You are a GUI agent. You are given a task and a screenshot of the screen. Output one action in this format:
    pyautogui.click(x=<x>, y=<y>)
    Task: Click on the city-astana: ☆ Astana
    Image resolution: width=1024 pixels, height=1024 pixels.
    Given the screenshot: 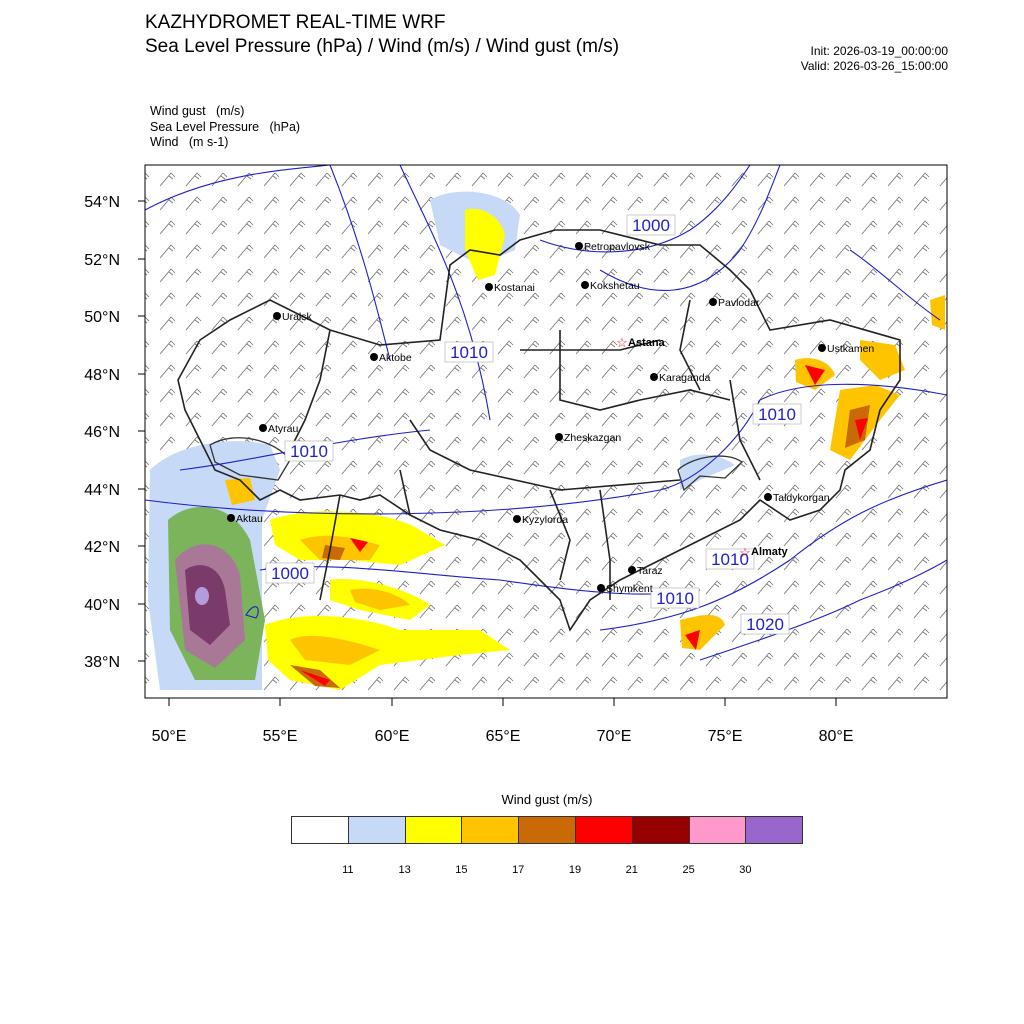 What is the action you would take?
    pyautogui.click(x=640, y=342)
    